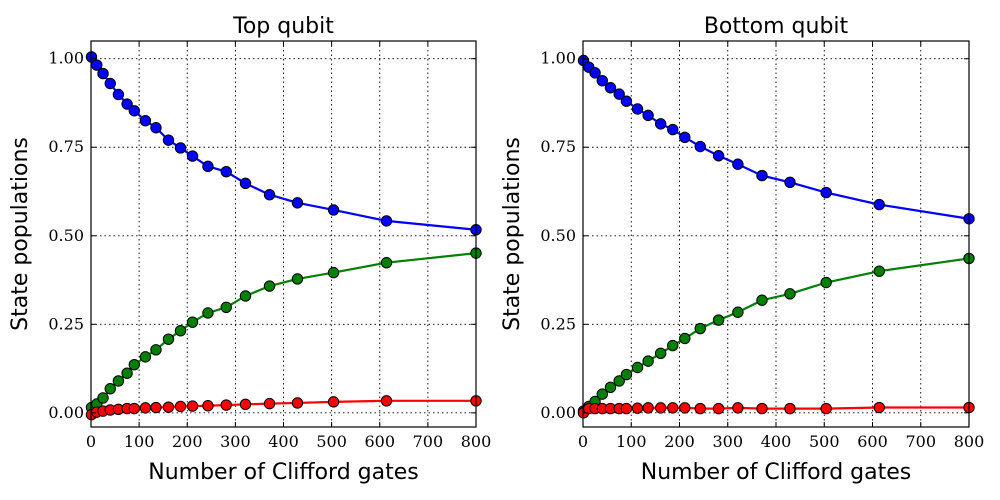  Describe the element at coordinates (20, 234) in the screenshot. I see `y-axis-label: State populations` at that location.